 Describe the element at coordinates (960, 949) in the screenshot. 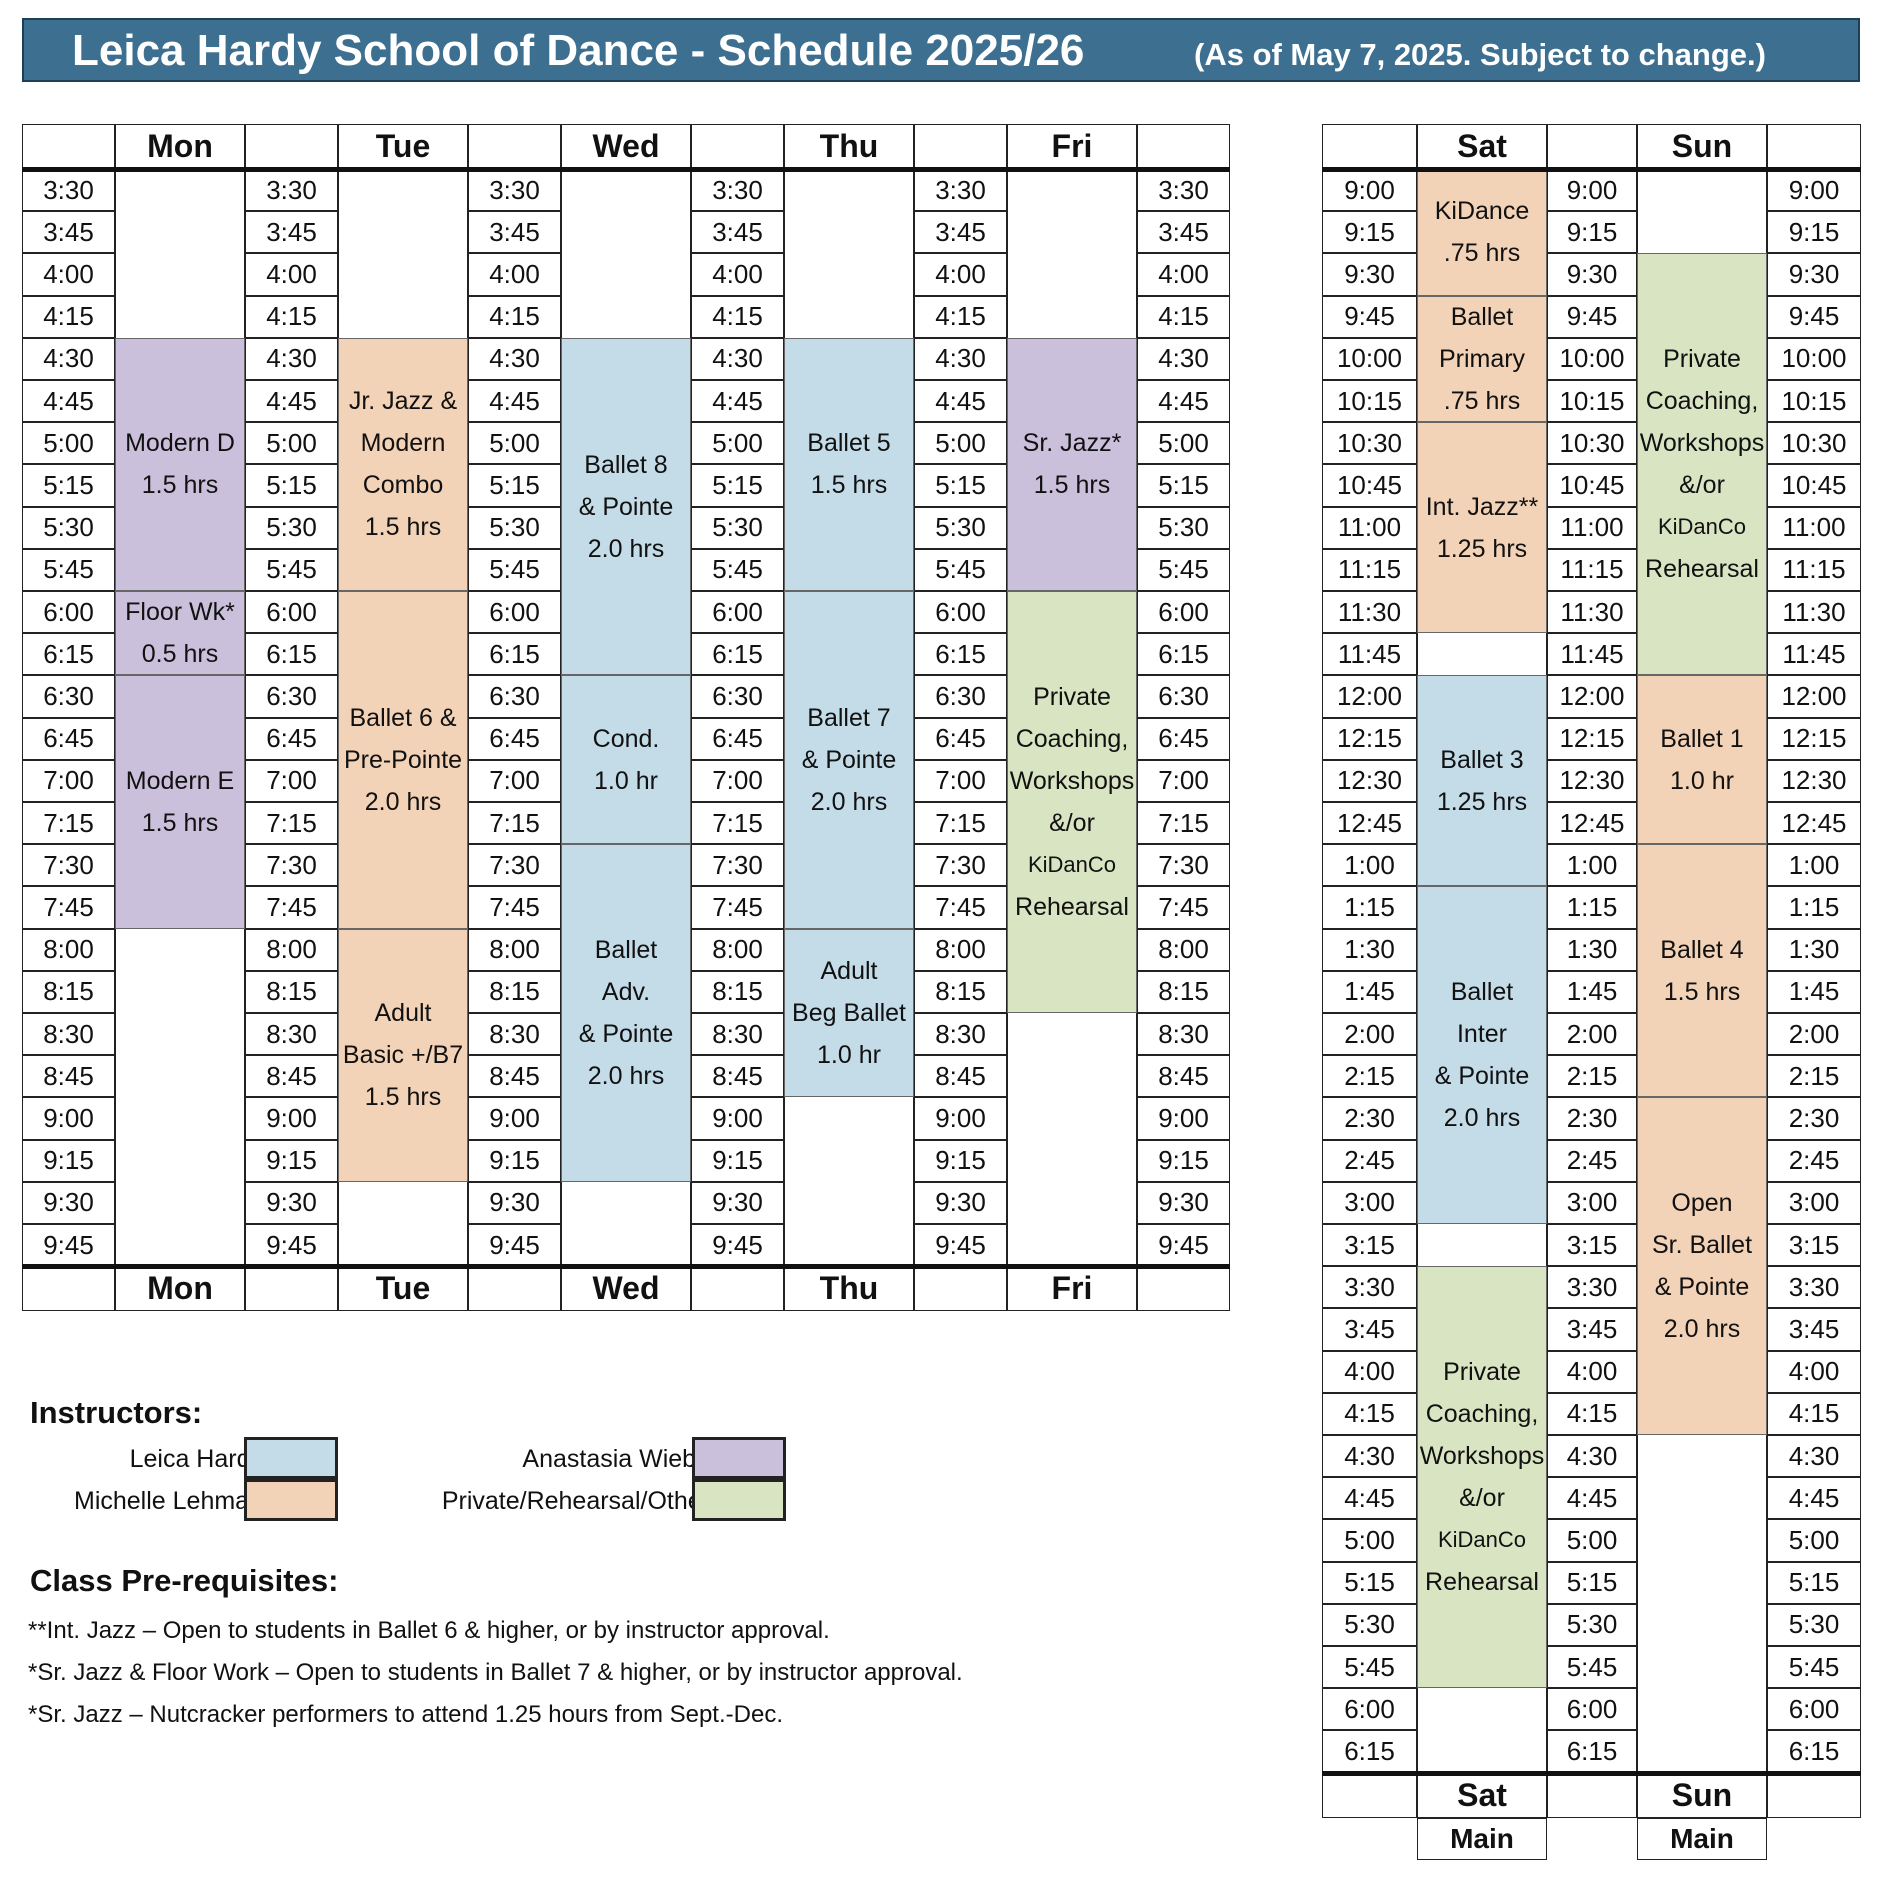

I see `time-cell: 8:00` at that location.